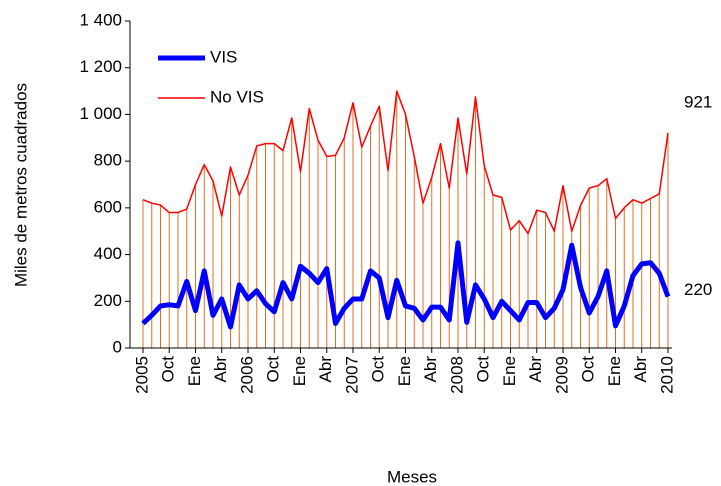  Describe the element at coordinates (406, 285) in the screenshot. I see `series-line` at that location.